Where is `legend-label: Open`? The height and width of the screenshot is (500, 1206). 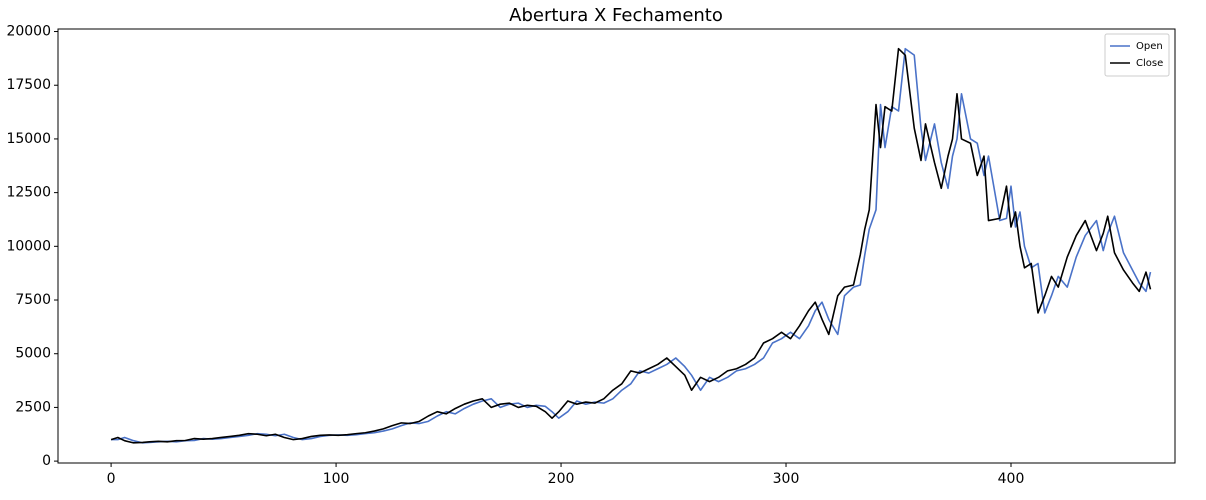
legend-label: Open is located at coordinates (1149, 46).